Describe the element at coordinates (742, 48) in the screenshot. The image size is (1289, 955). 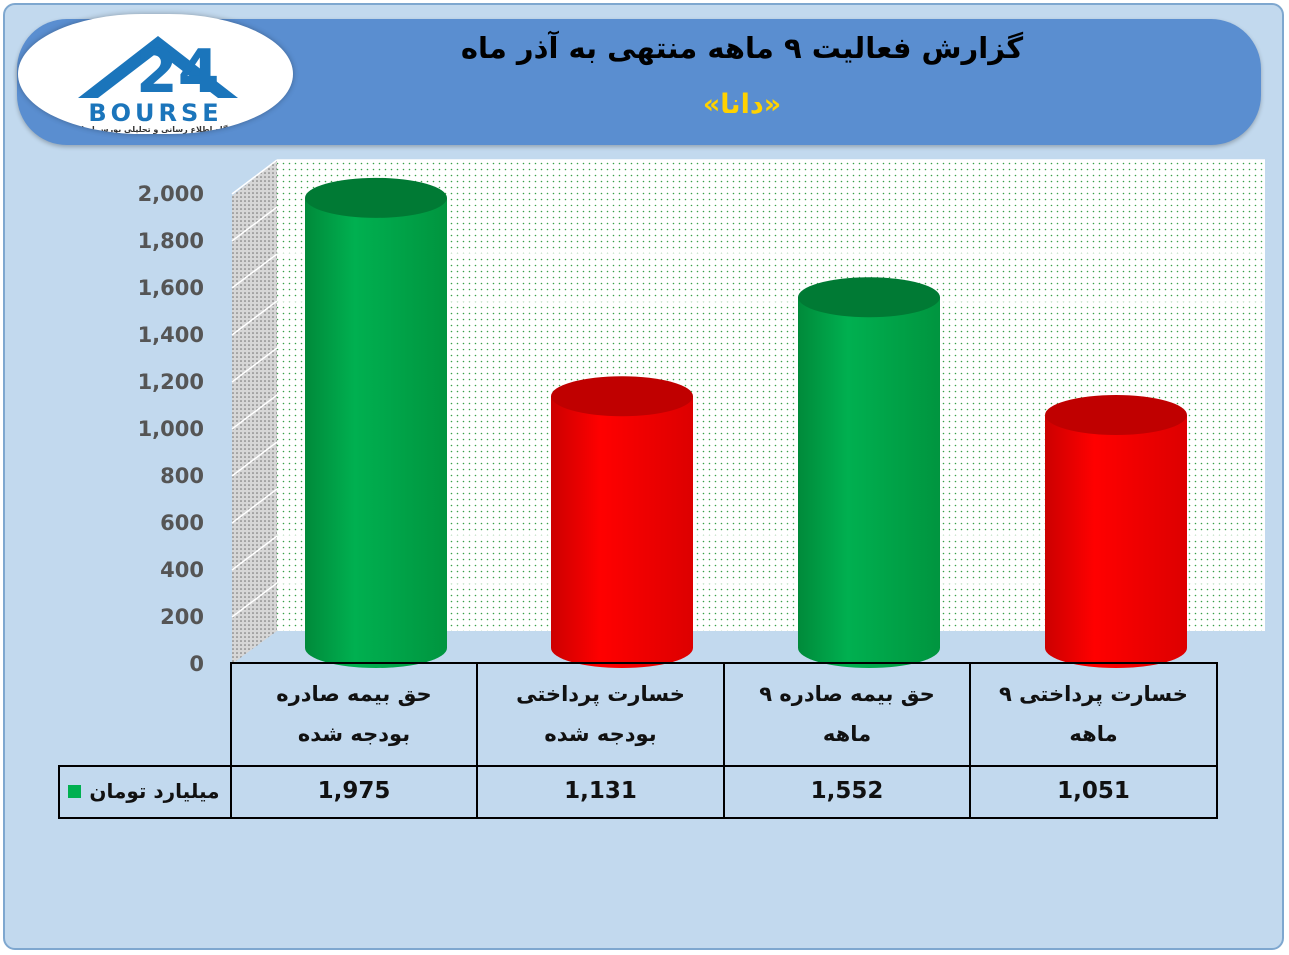
I see `chart-title: گزارش فعالیت ۹ ماهه منتهی به آذر ماه` at that location.